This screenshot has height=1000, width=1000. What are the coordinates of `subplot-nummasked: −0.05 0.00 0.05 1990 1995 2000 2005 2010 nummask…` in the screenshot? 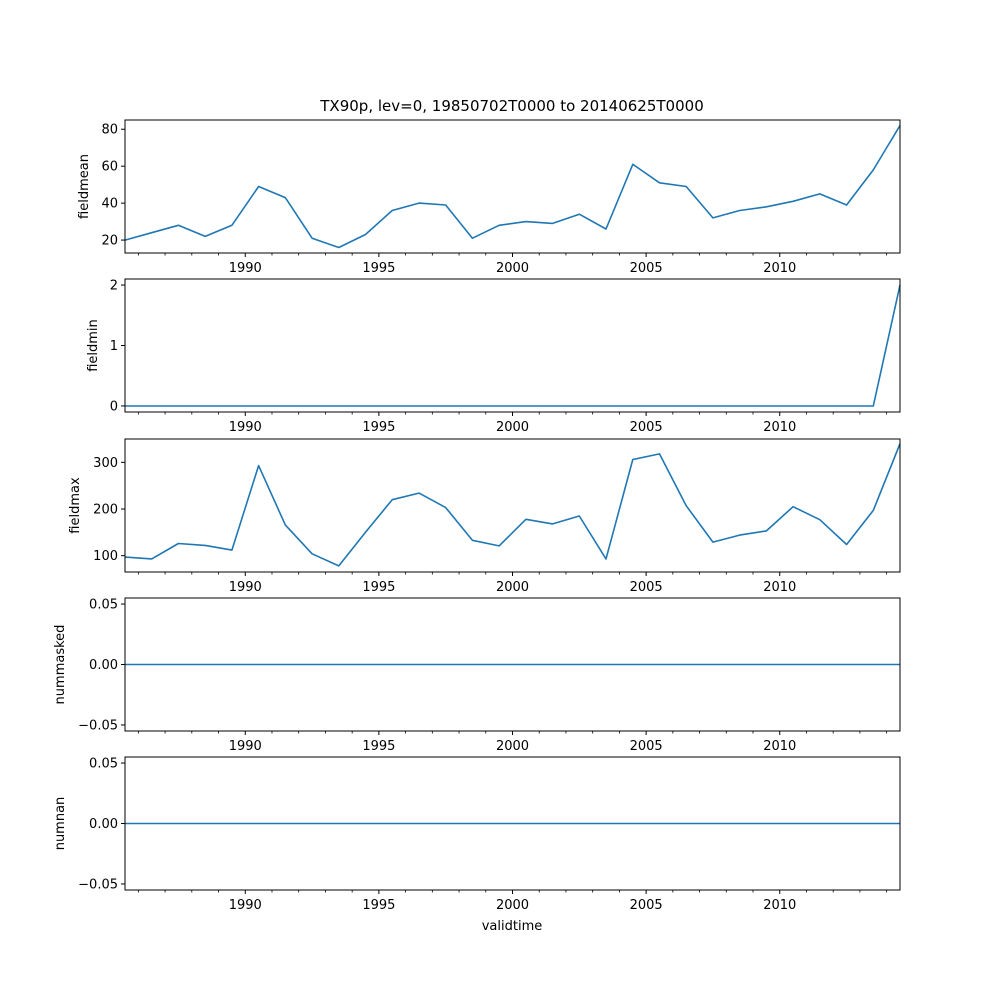 It's located at (477, 675).